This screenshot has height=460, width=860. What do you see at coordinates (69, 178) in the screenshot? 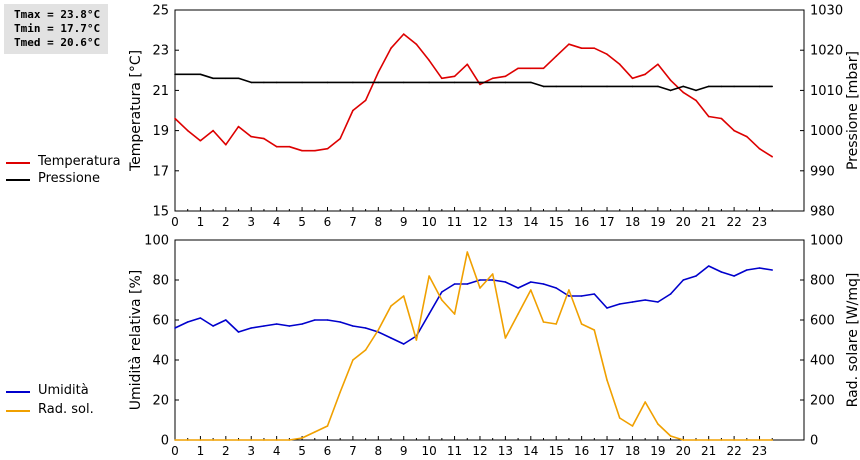
I see `legend-label-pressione: Pressione` at bounding box center [69, 178].